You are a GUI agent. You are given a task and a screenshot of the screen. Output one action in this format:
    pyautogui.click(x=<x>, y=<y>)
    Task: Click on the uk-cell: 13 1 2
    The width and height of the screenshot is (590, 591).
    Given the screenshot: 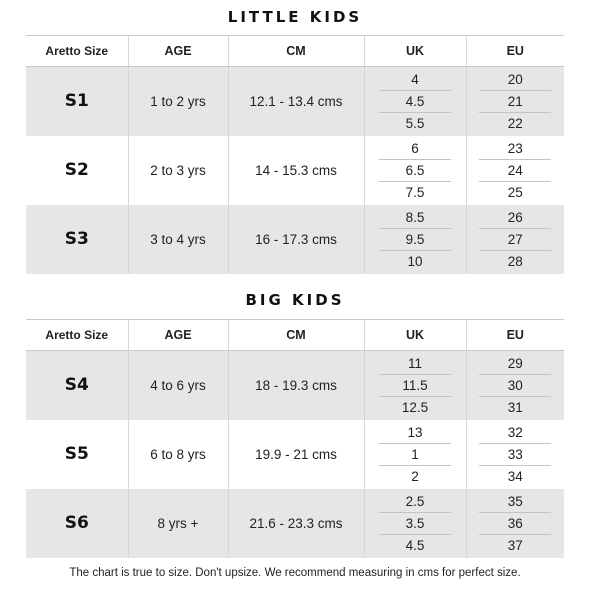 What is the action you would take?
    pyautogui.click(x=414, y=454)
    